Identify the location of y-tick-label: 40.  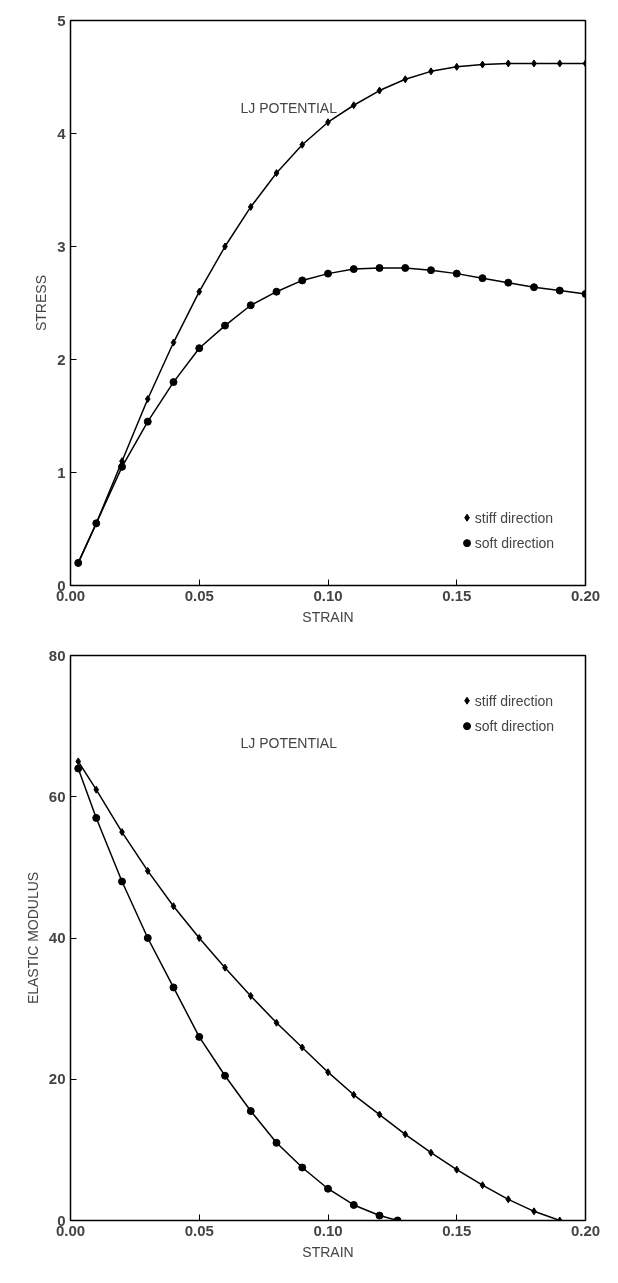
(57, 937).